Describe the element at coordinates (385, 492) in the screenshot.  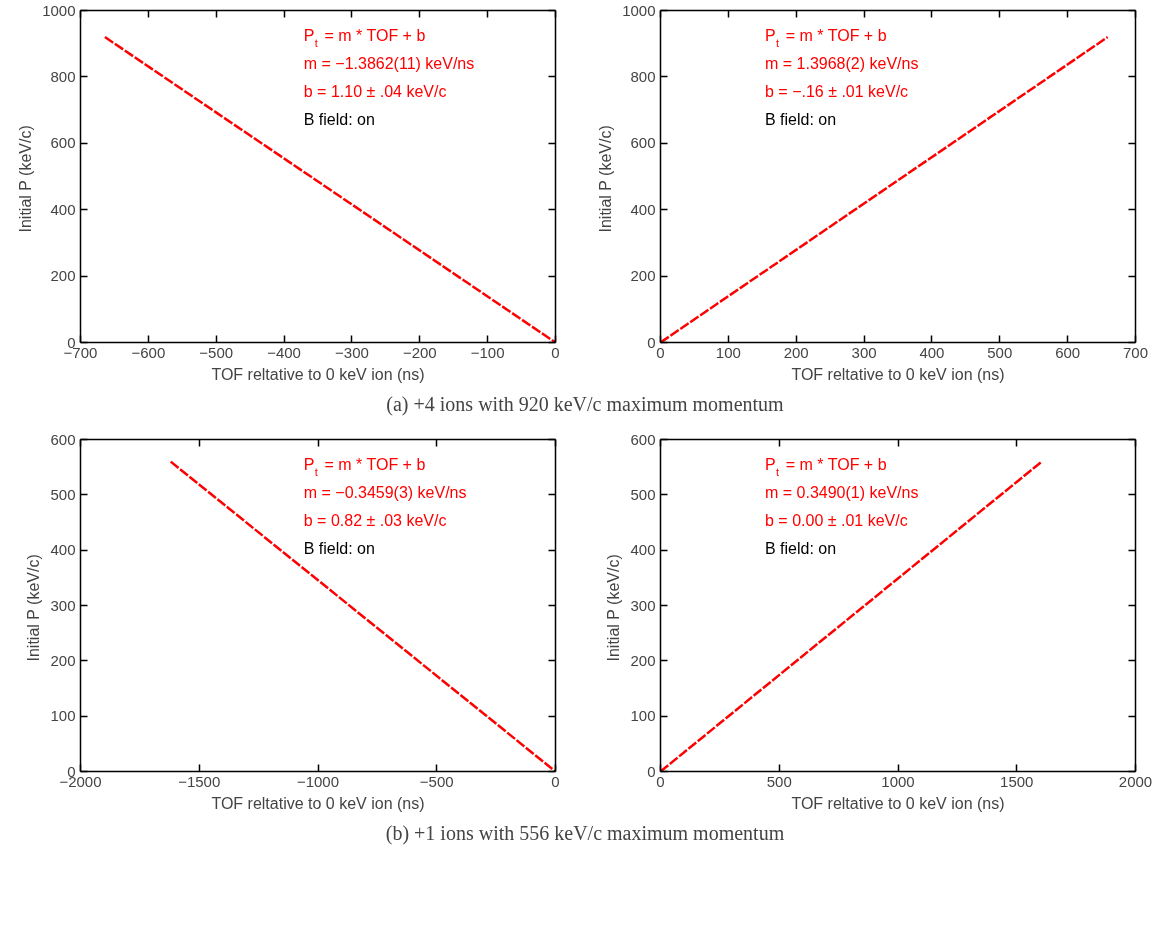
I see `annotation: m = −0.3459(3) keV/ns` at that location.